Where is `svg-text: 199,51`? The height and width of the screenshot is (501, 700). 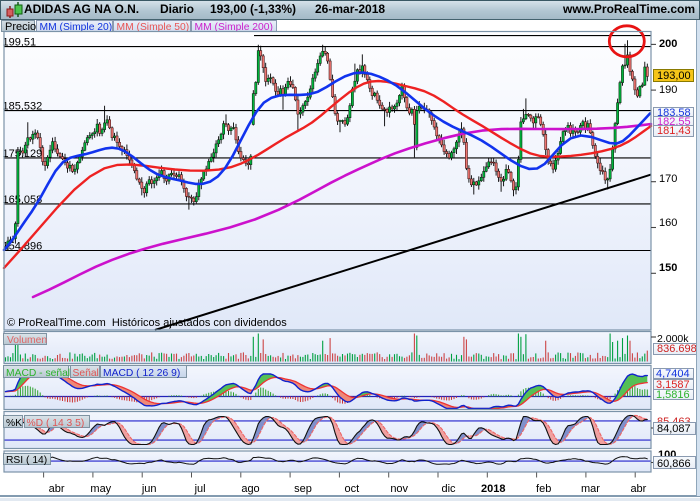
svg-text: 199,51 is located at coordinates (20, 43).